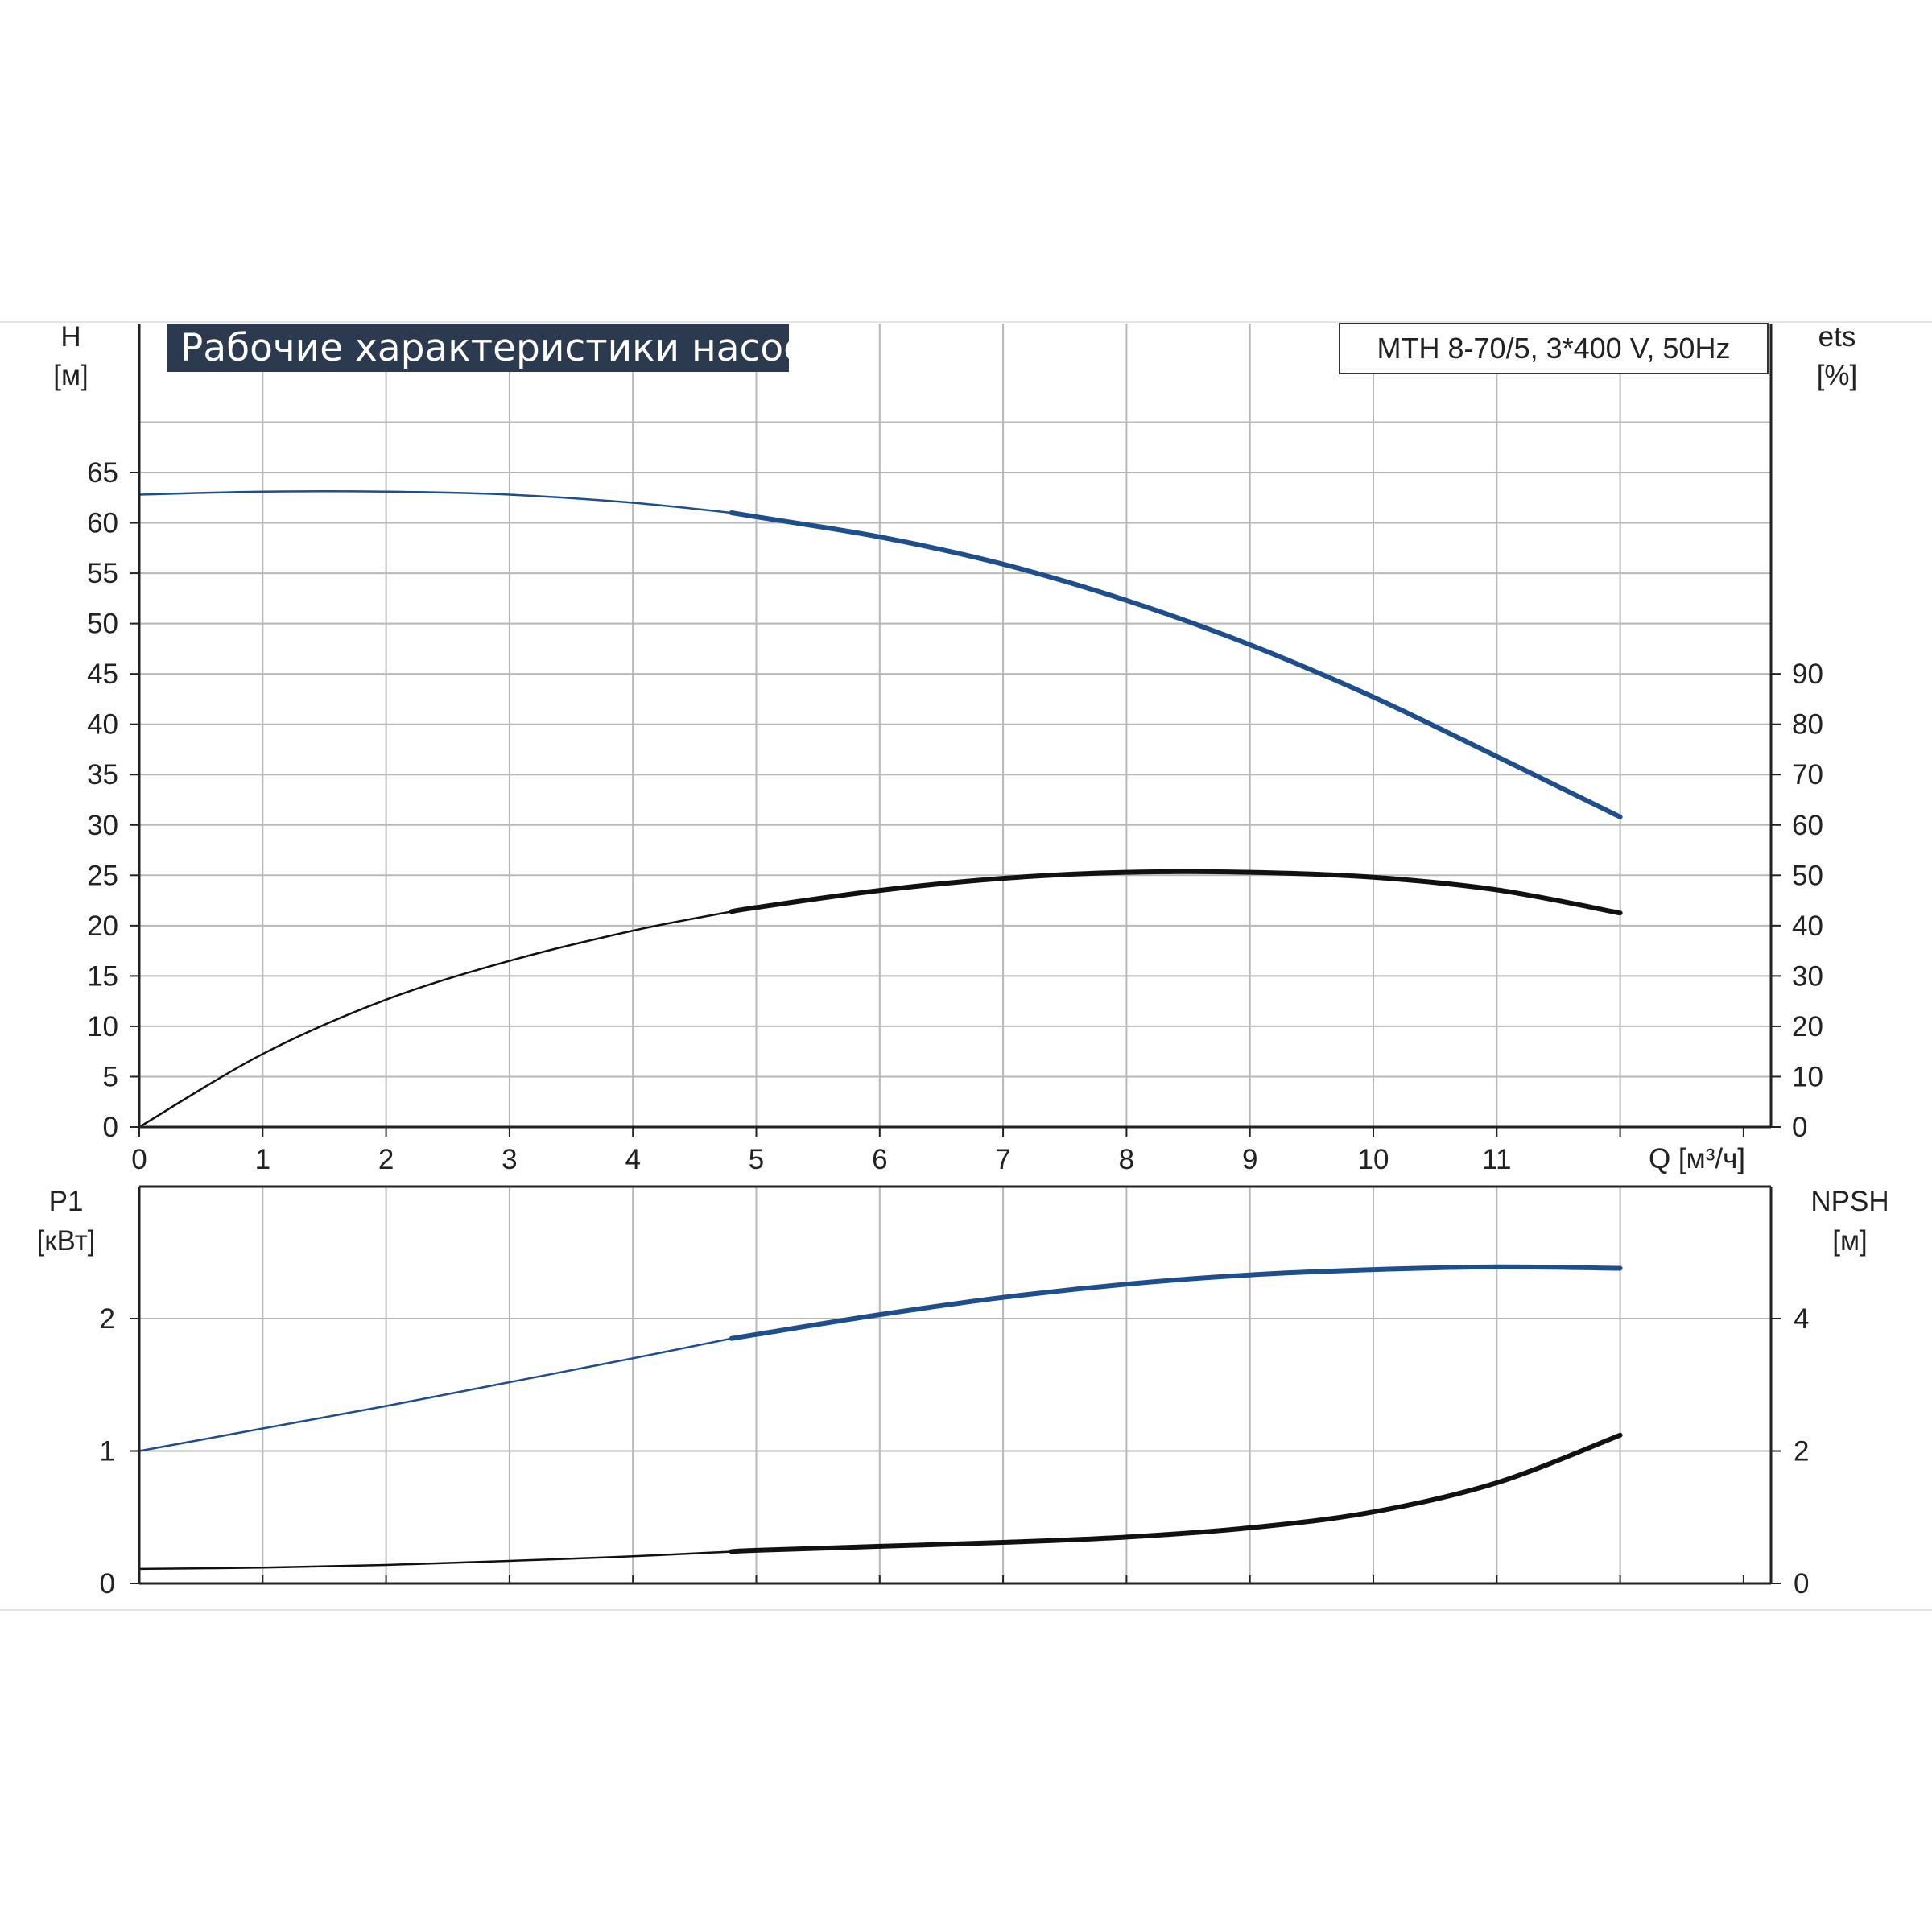 This screenshot has width=1932, height=1932. What do you see at coordinates (102, 473) in the screenshot?
I see `h-tick-label: 65` at bounding box center [102, 473].